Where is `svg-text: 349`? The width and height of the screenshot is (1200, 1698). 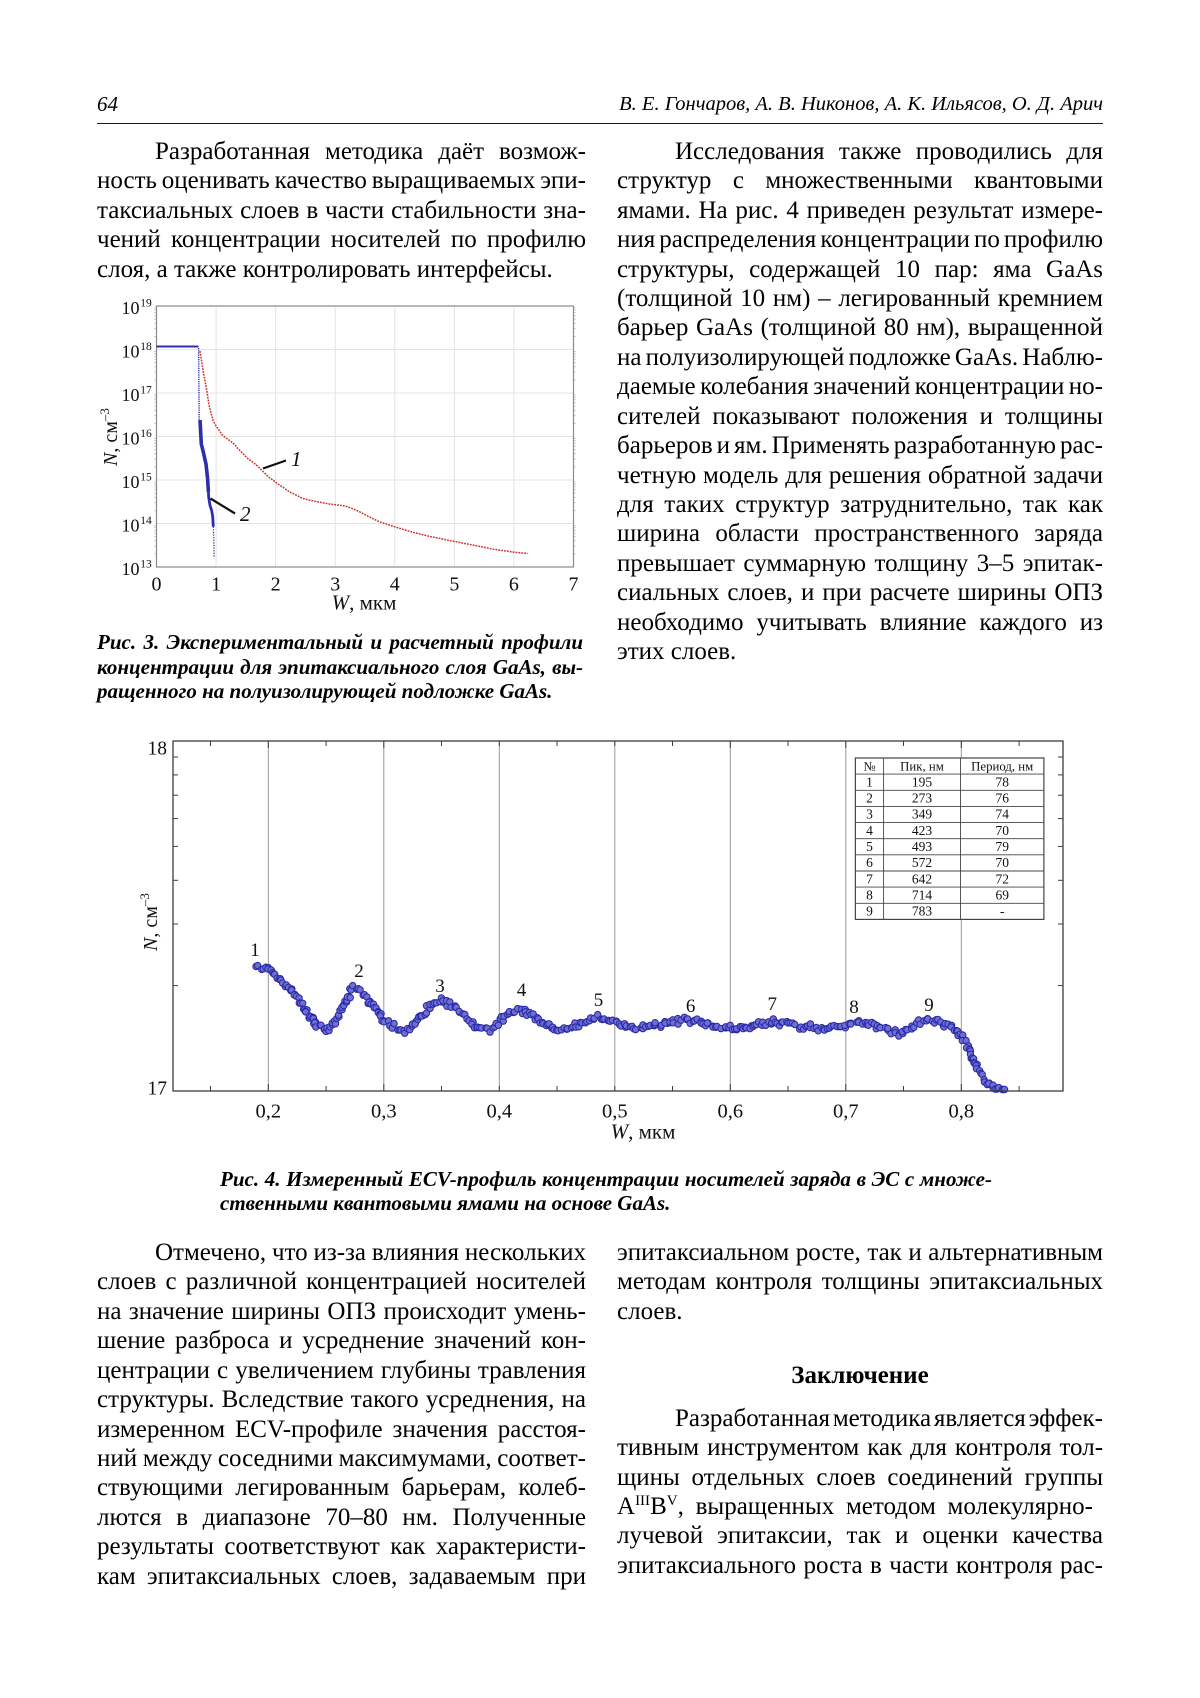 svg-text: 349 is located at coordinates (922, 814).